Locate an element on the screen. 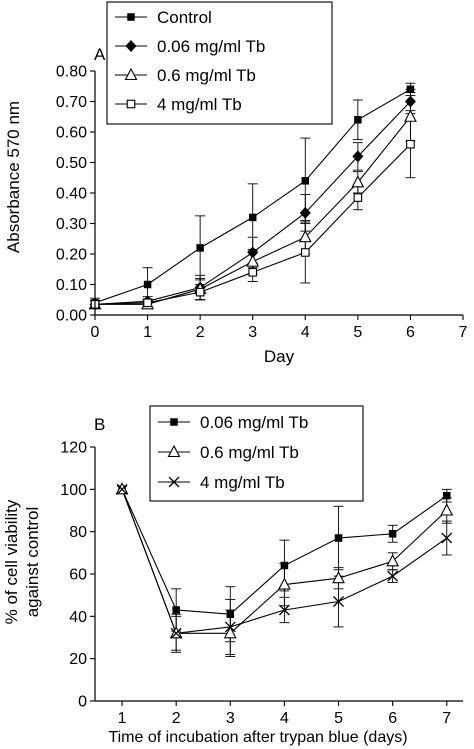  chart-b-y-axis-label-line1: % of cell viability is located at coordinates (11, 561).